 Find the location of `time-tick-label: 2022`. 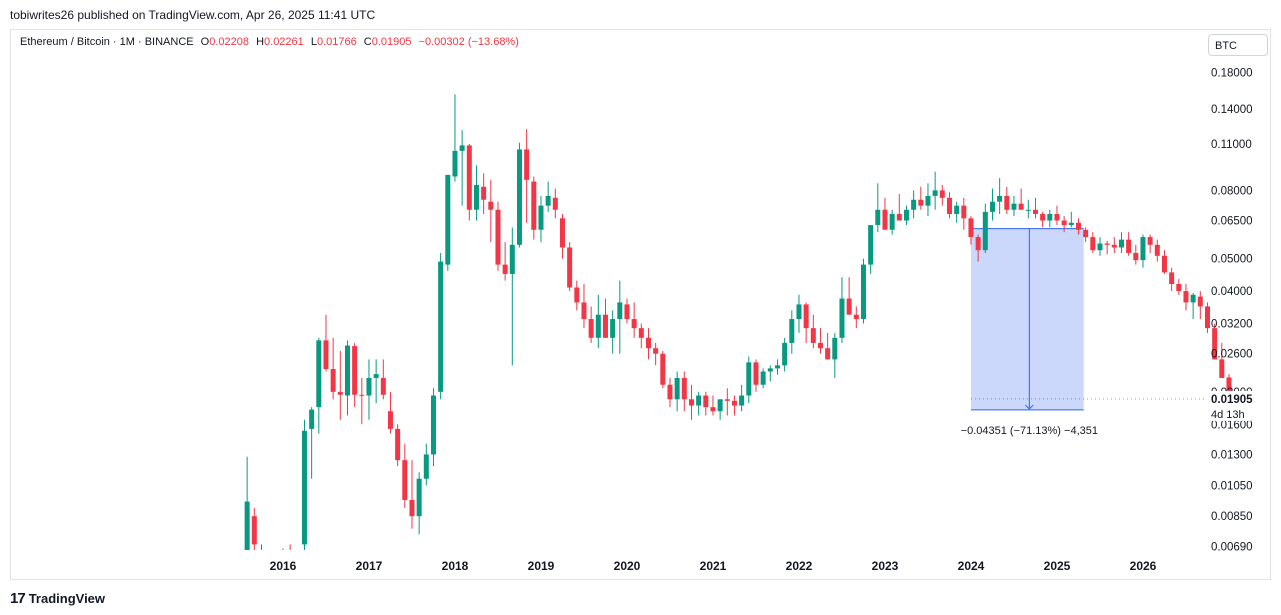

time-tick-label: 2022 is located at coordinates (799, 566).